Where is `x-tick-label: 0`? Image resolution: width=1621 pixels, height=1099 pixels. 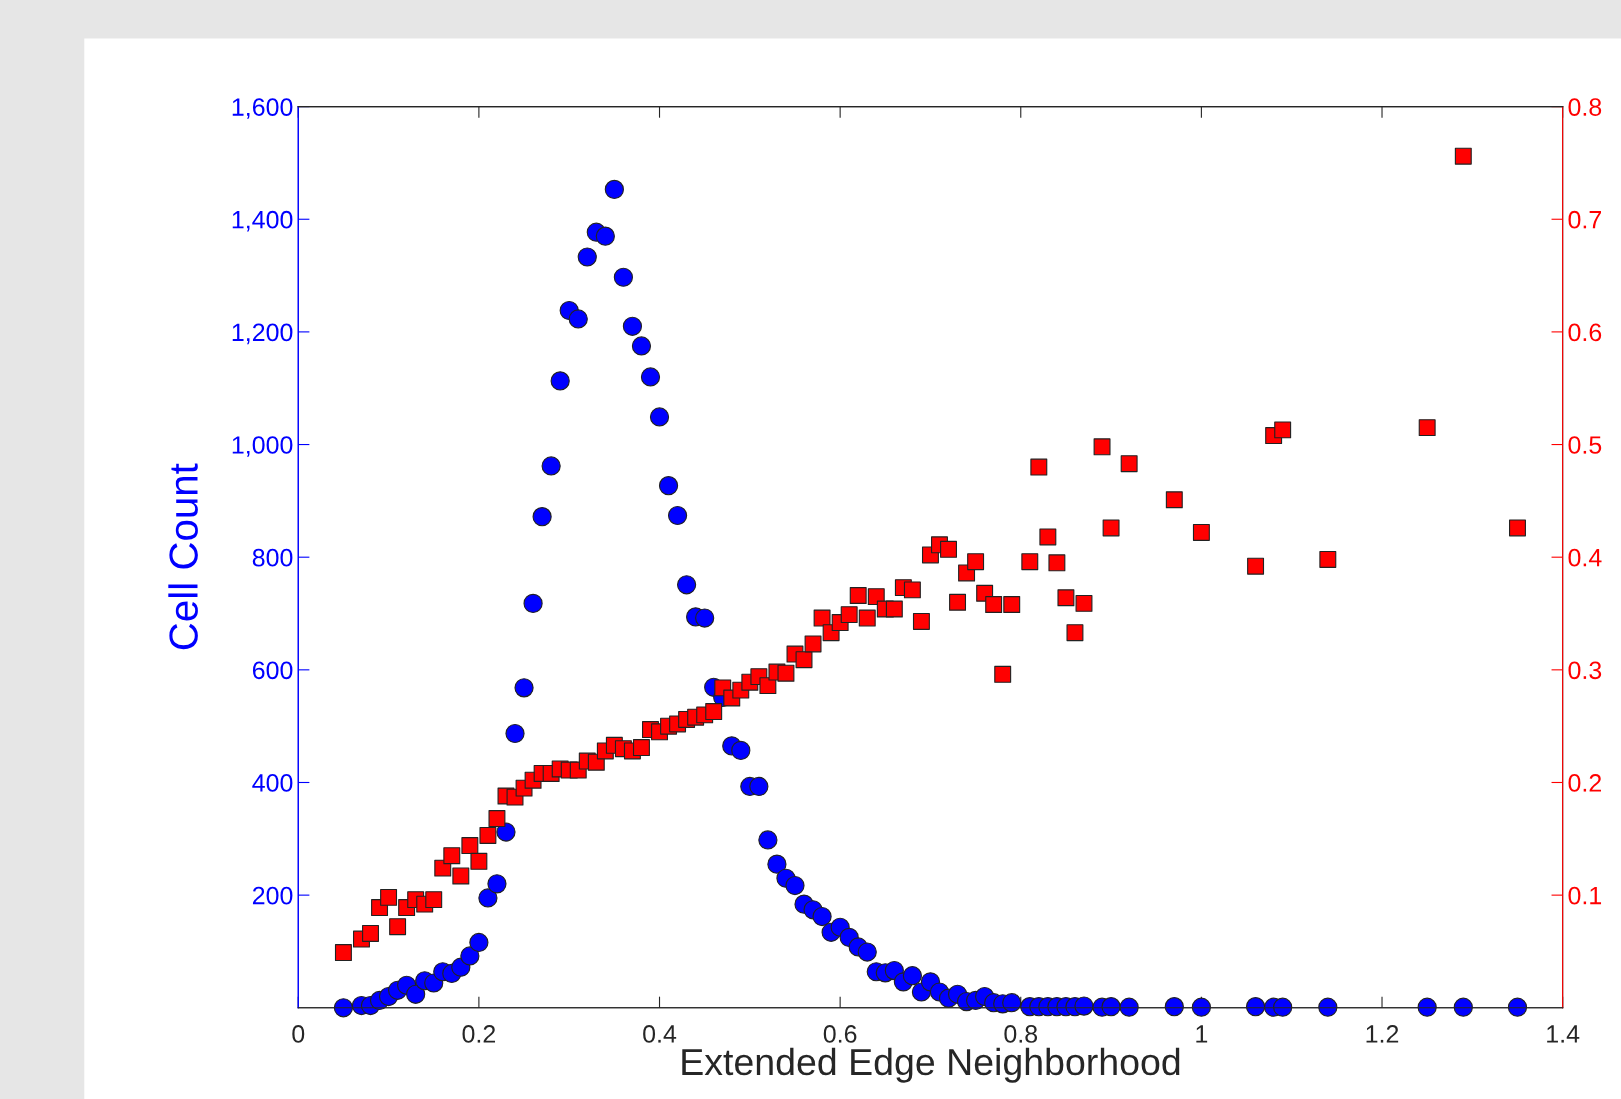 x-tick-label: 0 is located at coordinates (298, 1034).